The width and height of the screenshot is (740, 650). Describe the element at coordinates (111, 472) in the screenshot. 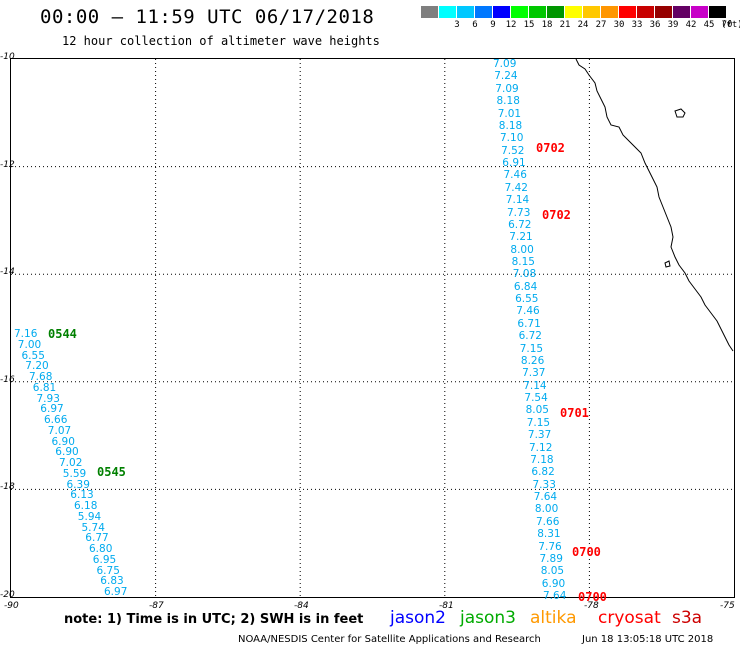

I see `time-label: 0545` at that location.